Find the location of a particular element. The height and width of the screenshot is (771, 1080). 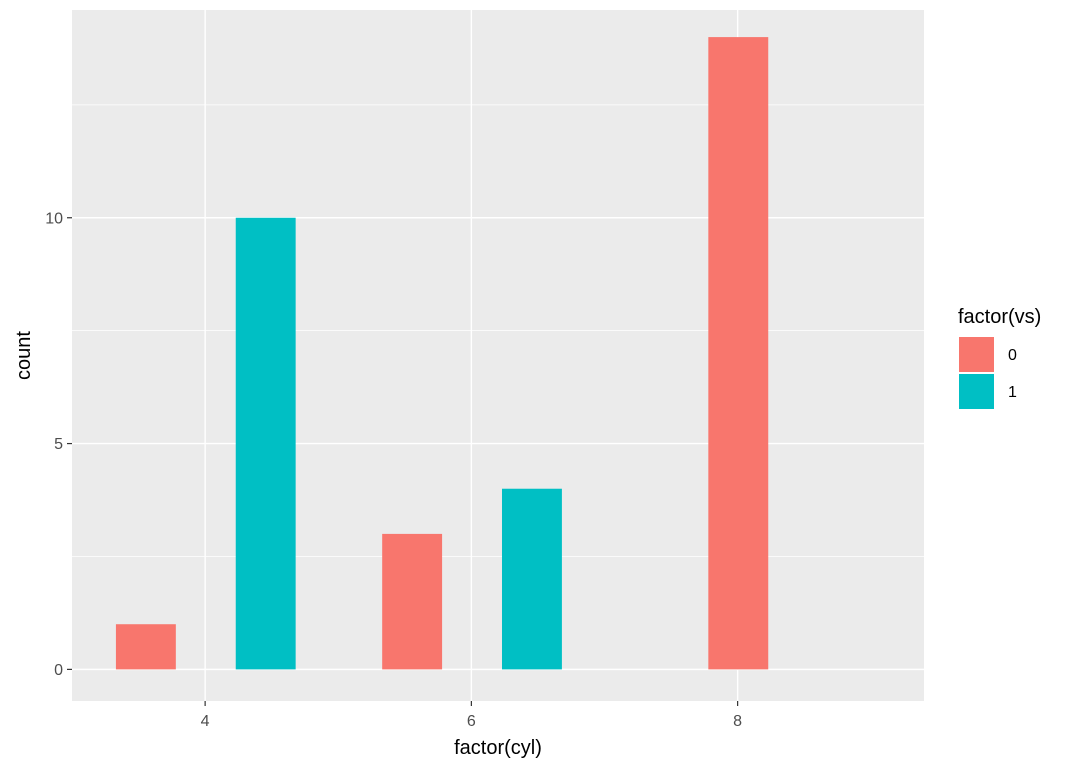

legend-label-0: 0 is located at coordinates (1012, 355).